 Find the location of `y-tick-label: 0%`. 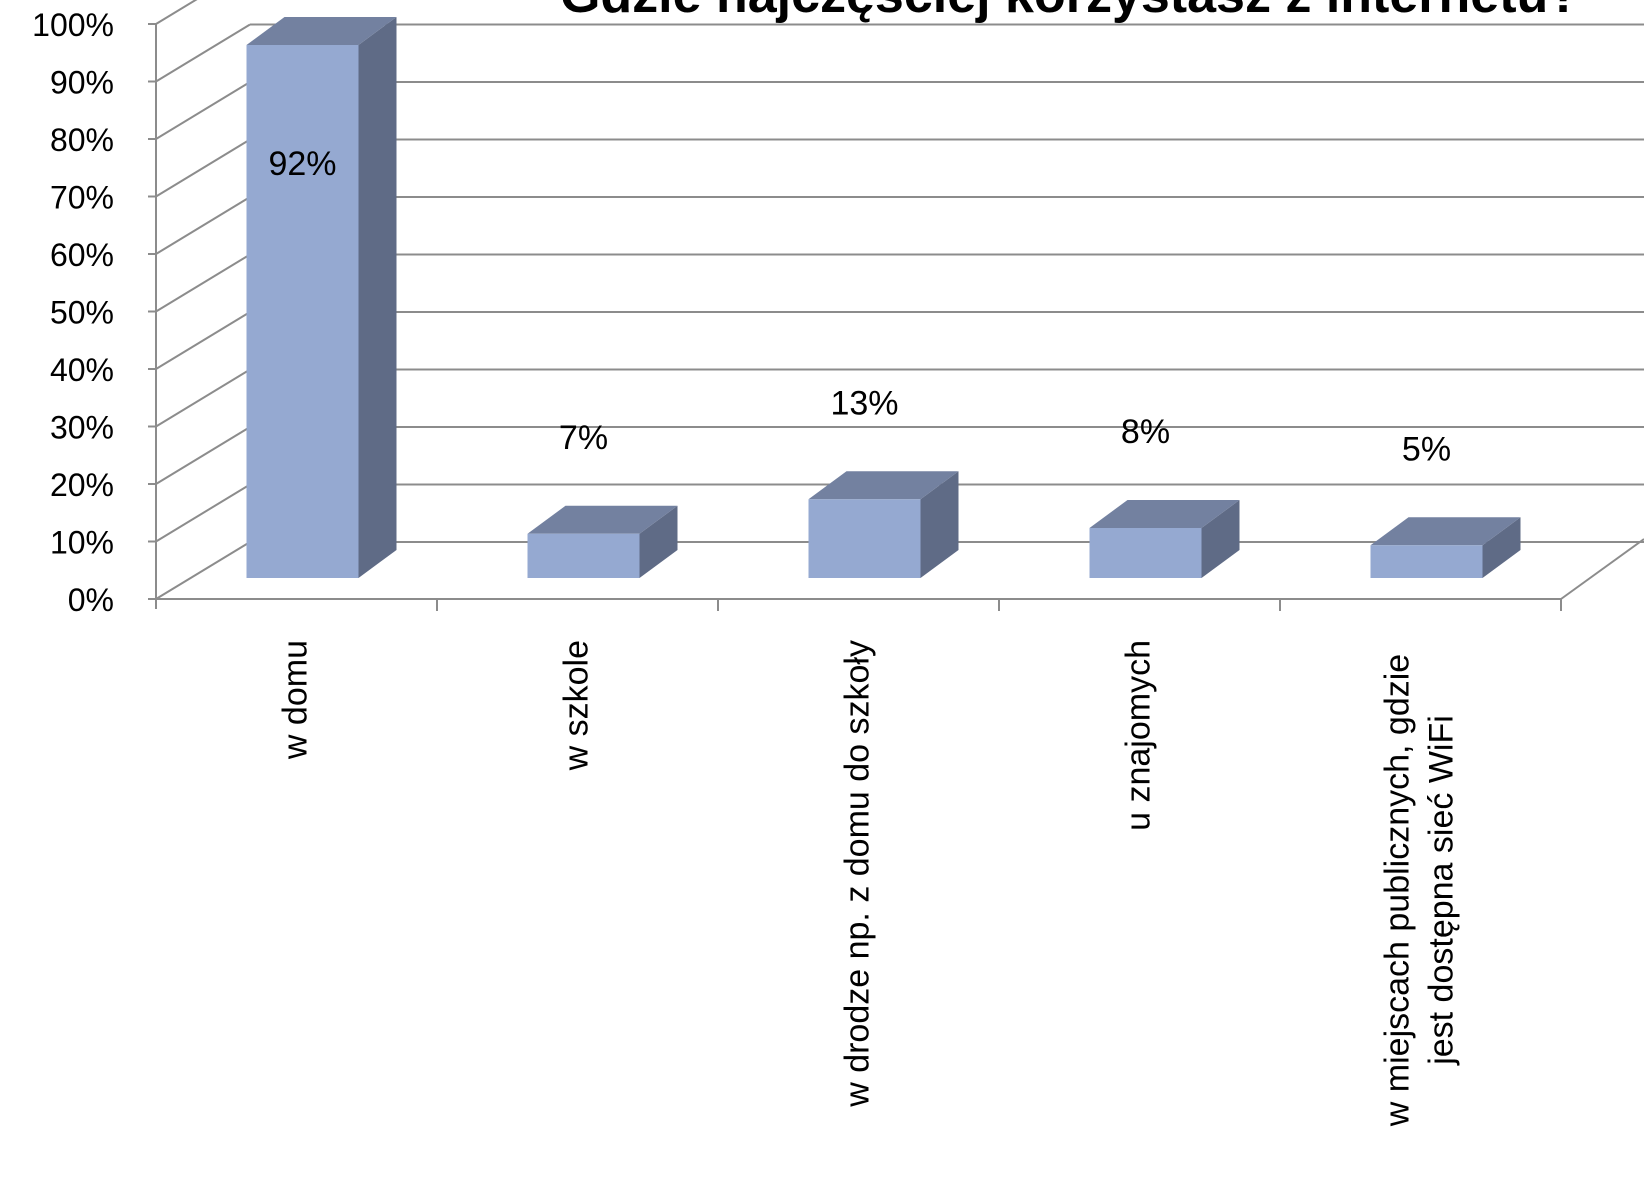

y-tick-label: 0% is located at coordinates (91, 600).